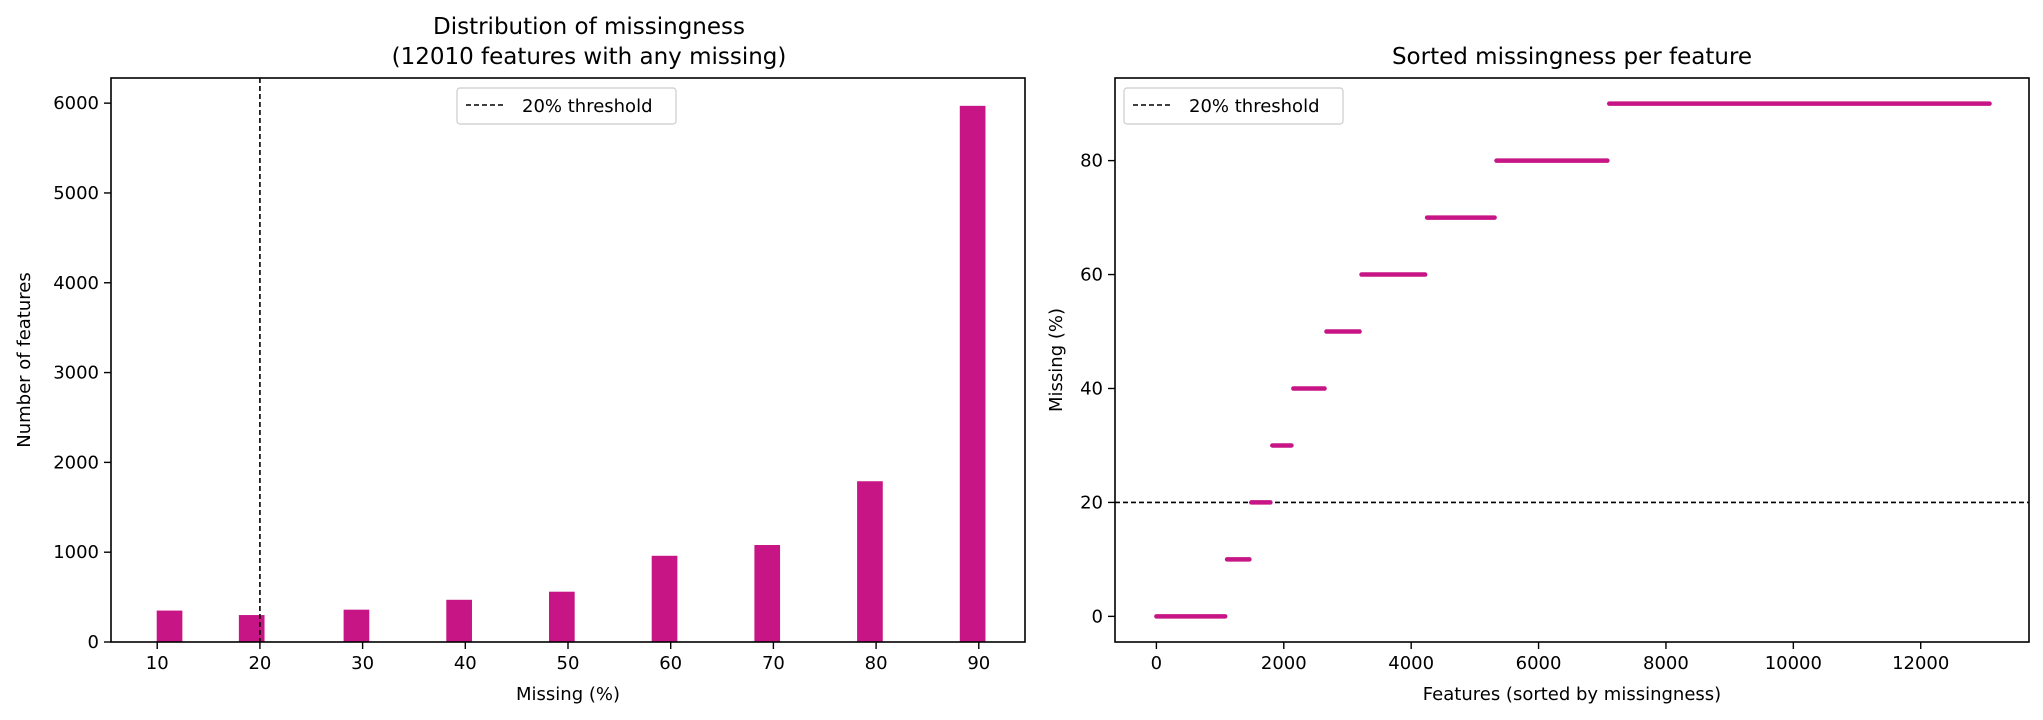 The image size is (2043, 720). Describe the element at coordinates (259, 663) in the screenshot. I see `left-x-tick-label: 20` at that location.